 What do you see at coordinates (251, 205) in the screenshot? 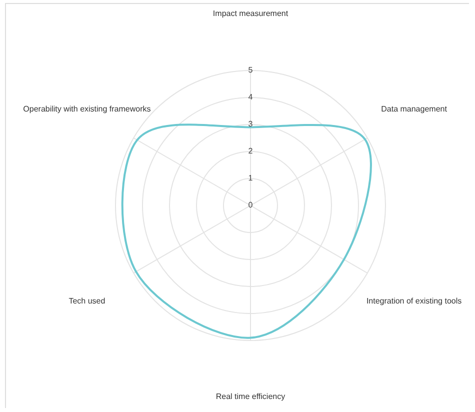
I see `y-tick-label: 0` at bounding box center [251, 205].